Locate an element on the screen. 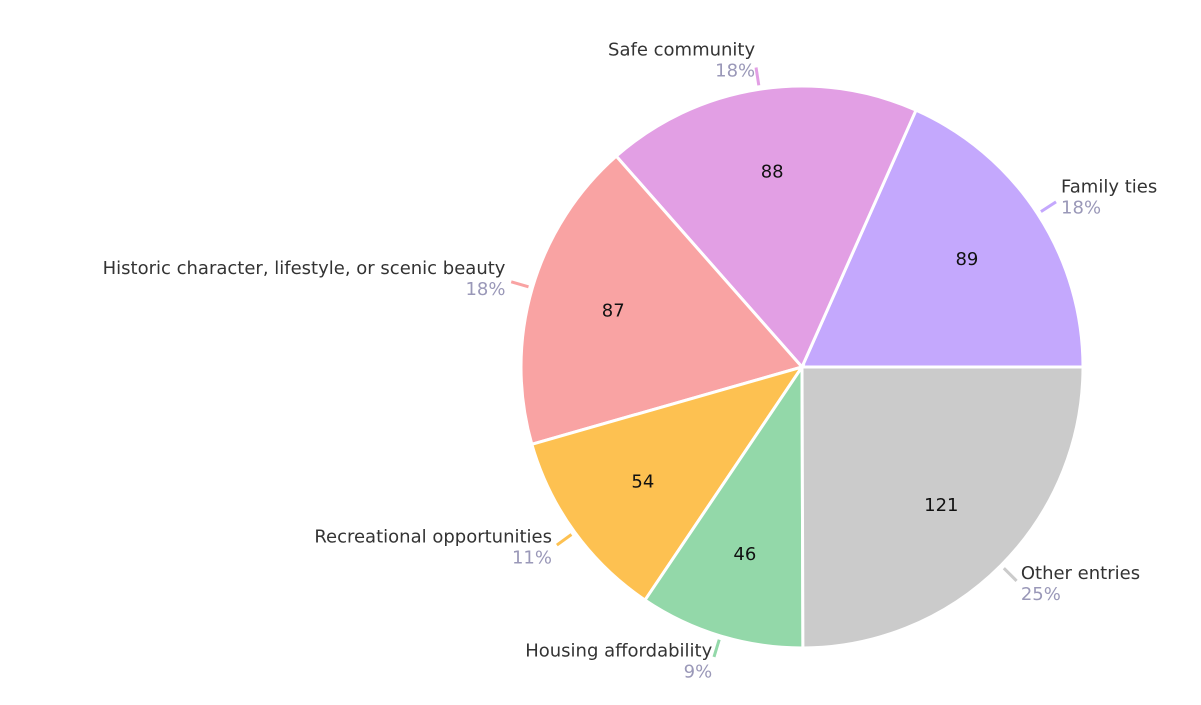  slice-value: 121 is located at coordinates (941, 505).